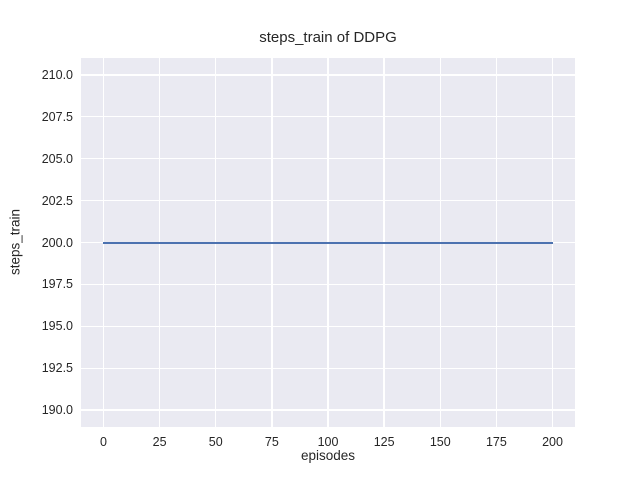 The image size is (640, 480). What do you see at coordinates (552, 242) in the screenshot?
I see `v-gridline` at bounding box center [552, 242].